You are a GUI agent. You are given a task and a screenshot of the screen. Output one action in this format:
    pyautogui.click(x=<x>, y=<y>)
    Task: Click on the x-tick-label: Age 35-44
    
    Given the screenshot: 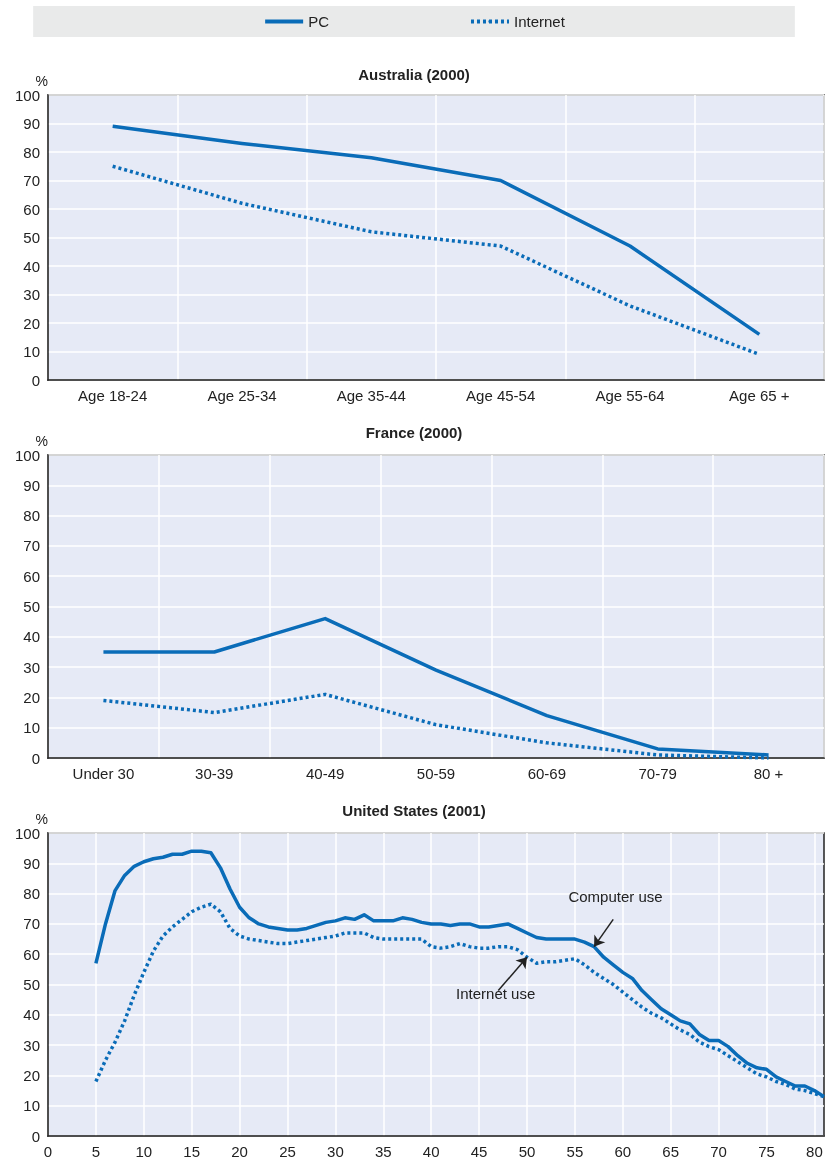 What is the action you would take?
    pyautogui.click(x=371, y=395)
    